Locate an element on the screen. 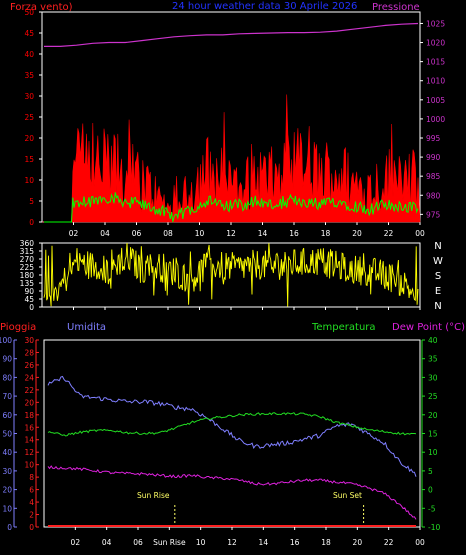 This screenshot has width=466, height=555. humidity-tick-label: 70 is located at coordinates (7, 396).